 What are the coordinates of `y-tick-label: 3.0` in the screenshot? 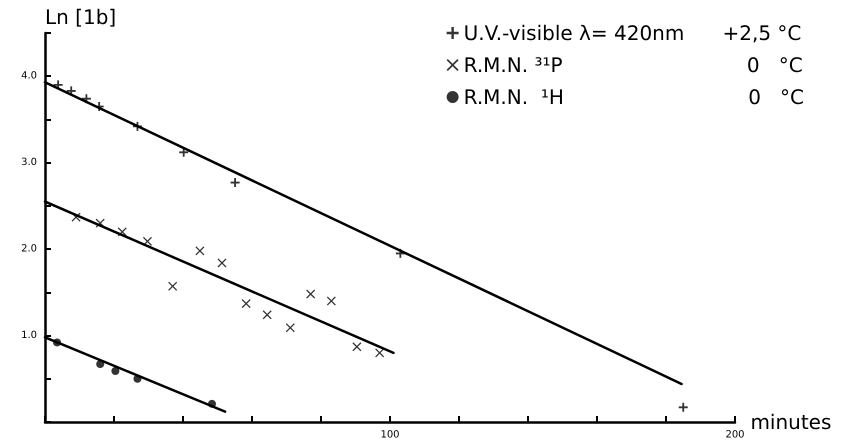 It's located at (29, 162).